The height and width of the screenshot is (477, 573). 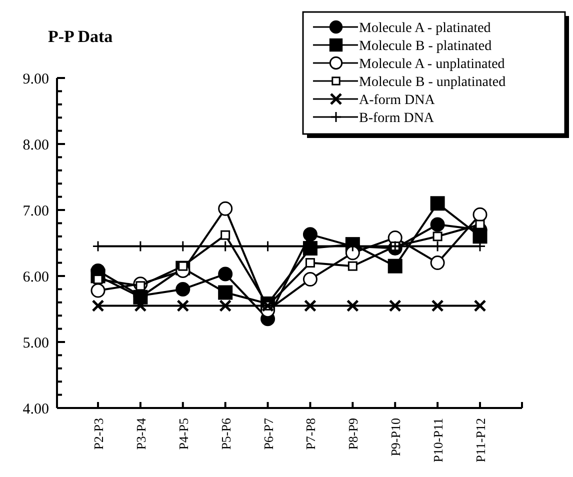 I want to click on x-tick-label: P9-P10, so click(x=396, y=437).